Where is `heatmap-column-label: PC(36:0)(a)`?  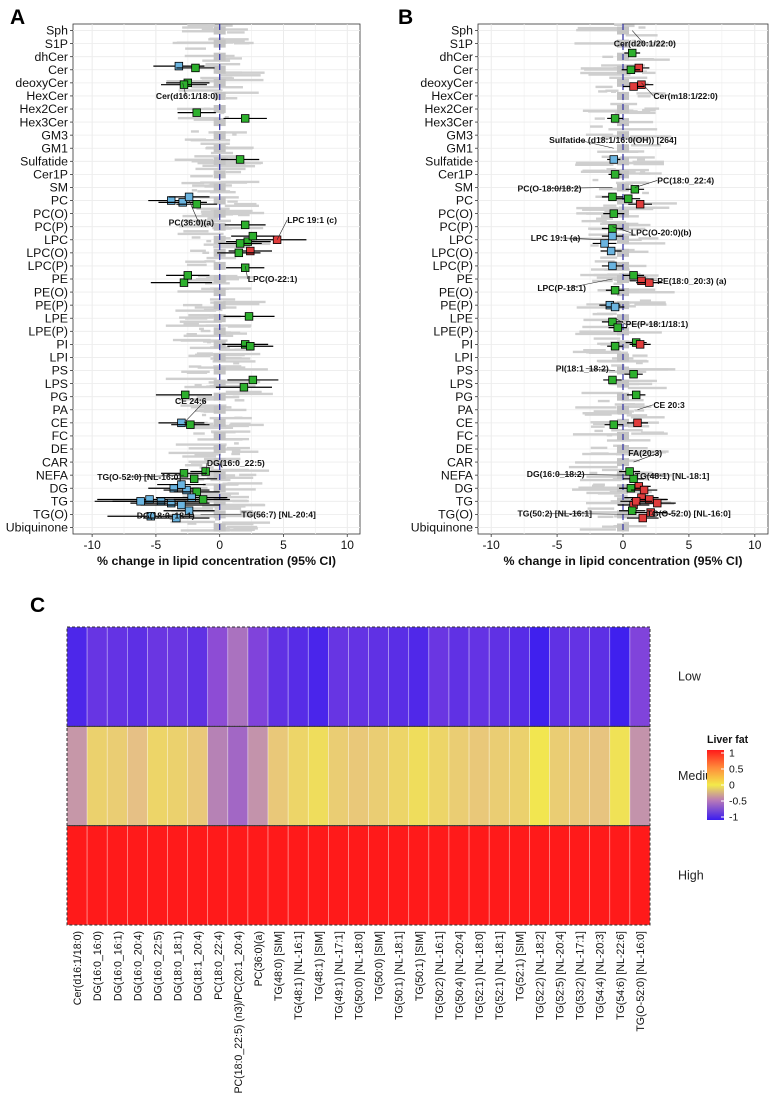
heatmap-column-label: PC(36:0)(a) is located at coordinates (259, 958).